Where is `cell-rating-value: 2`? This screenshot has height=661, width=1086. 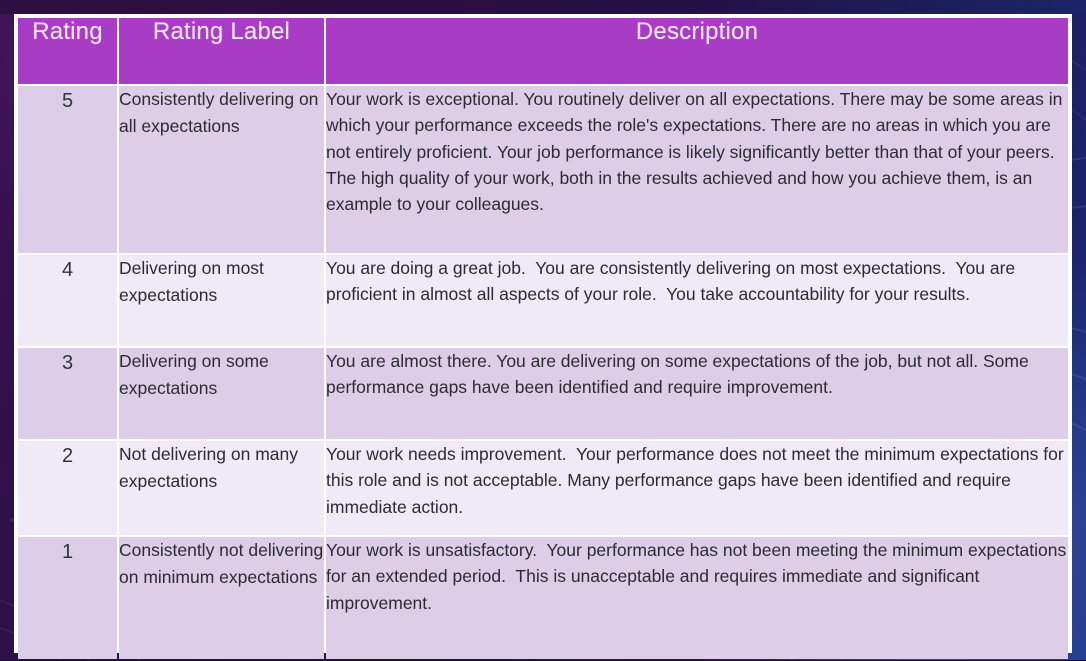 cell-rating-value: 2 is located at coordinates (67, 488).